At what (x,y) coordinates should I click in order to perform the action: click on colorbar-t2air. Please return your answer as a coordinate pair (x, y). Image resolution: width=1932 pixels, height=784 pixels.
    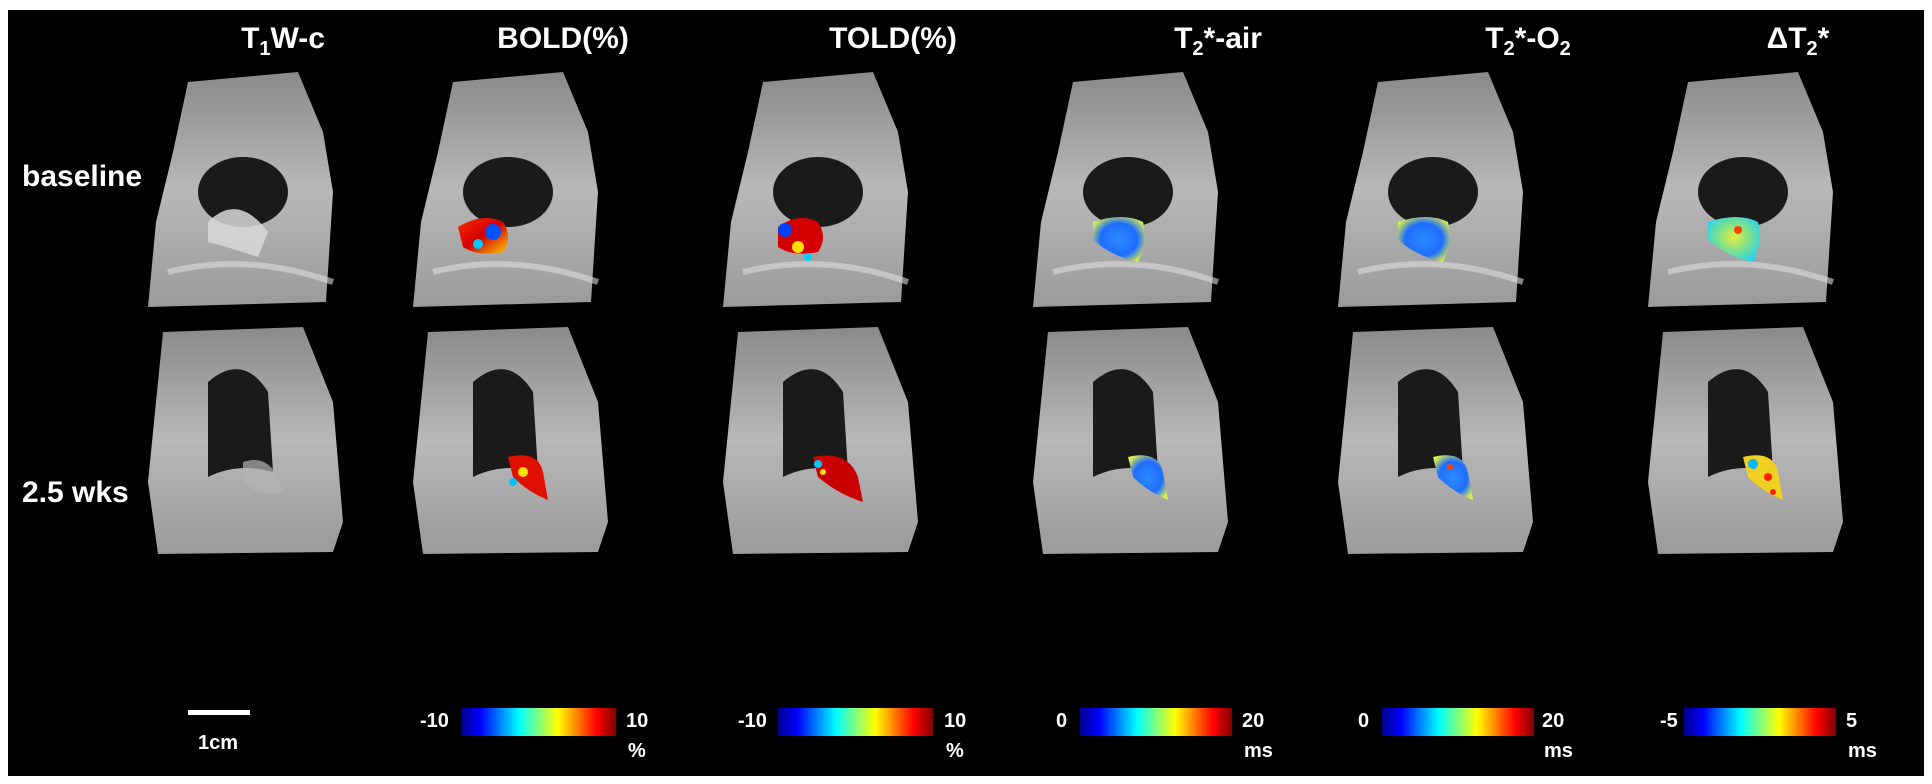
    Looking at the image, I should click on (1156, 722).